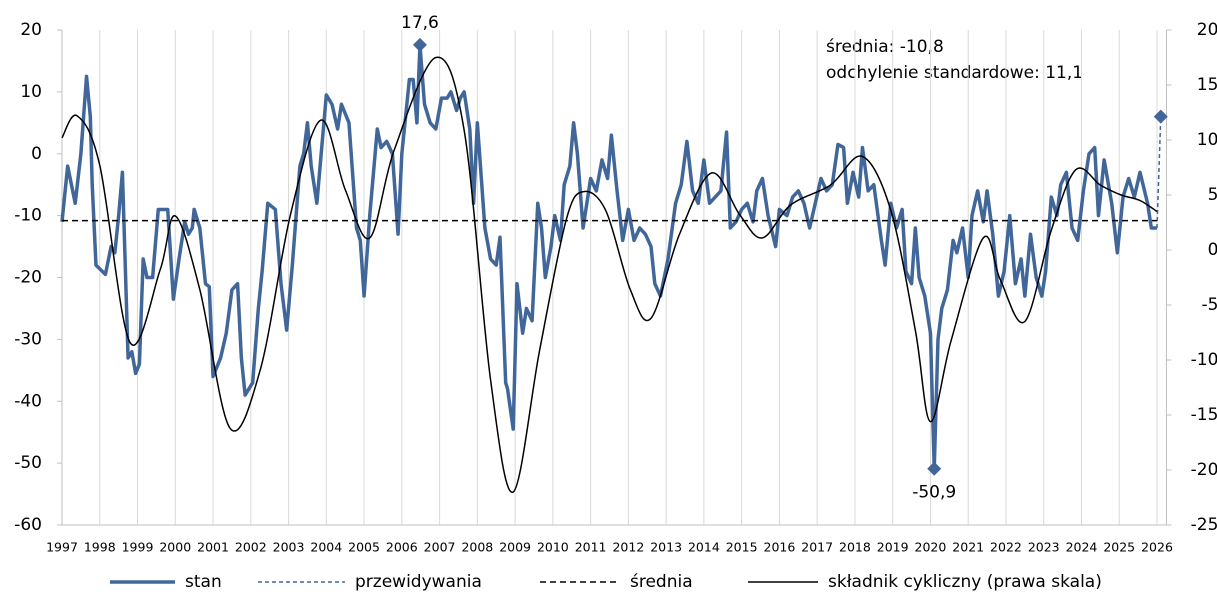 Image resolution: width=1217 pixels, height=599 pixels. What do you see at coordinates (420, 23) in the screenshot?
I see `annotation-label: 17,6` at bounding box center [420, 23].